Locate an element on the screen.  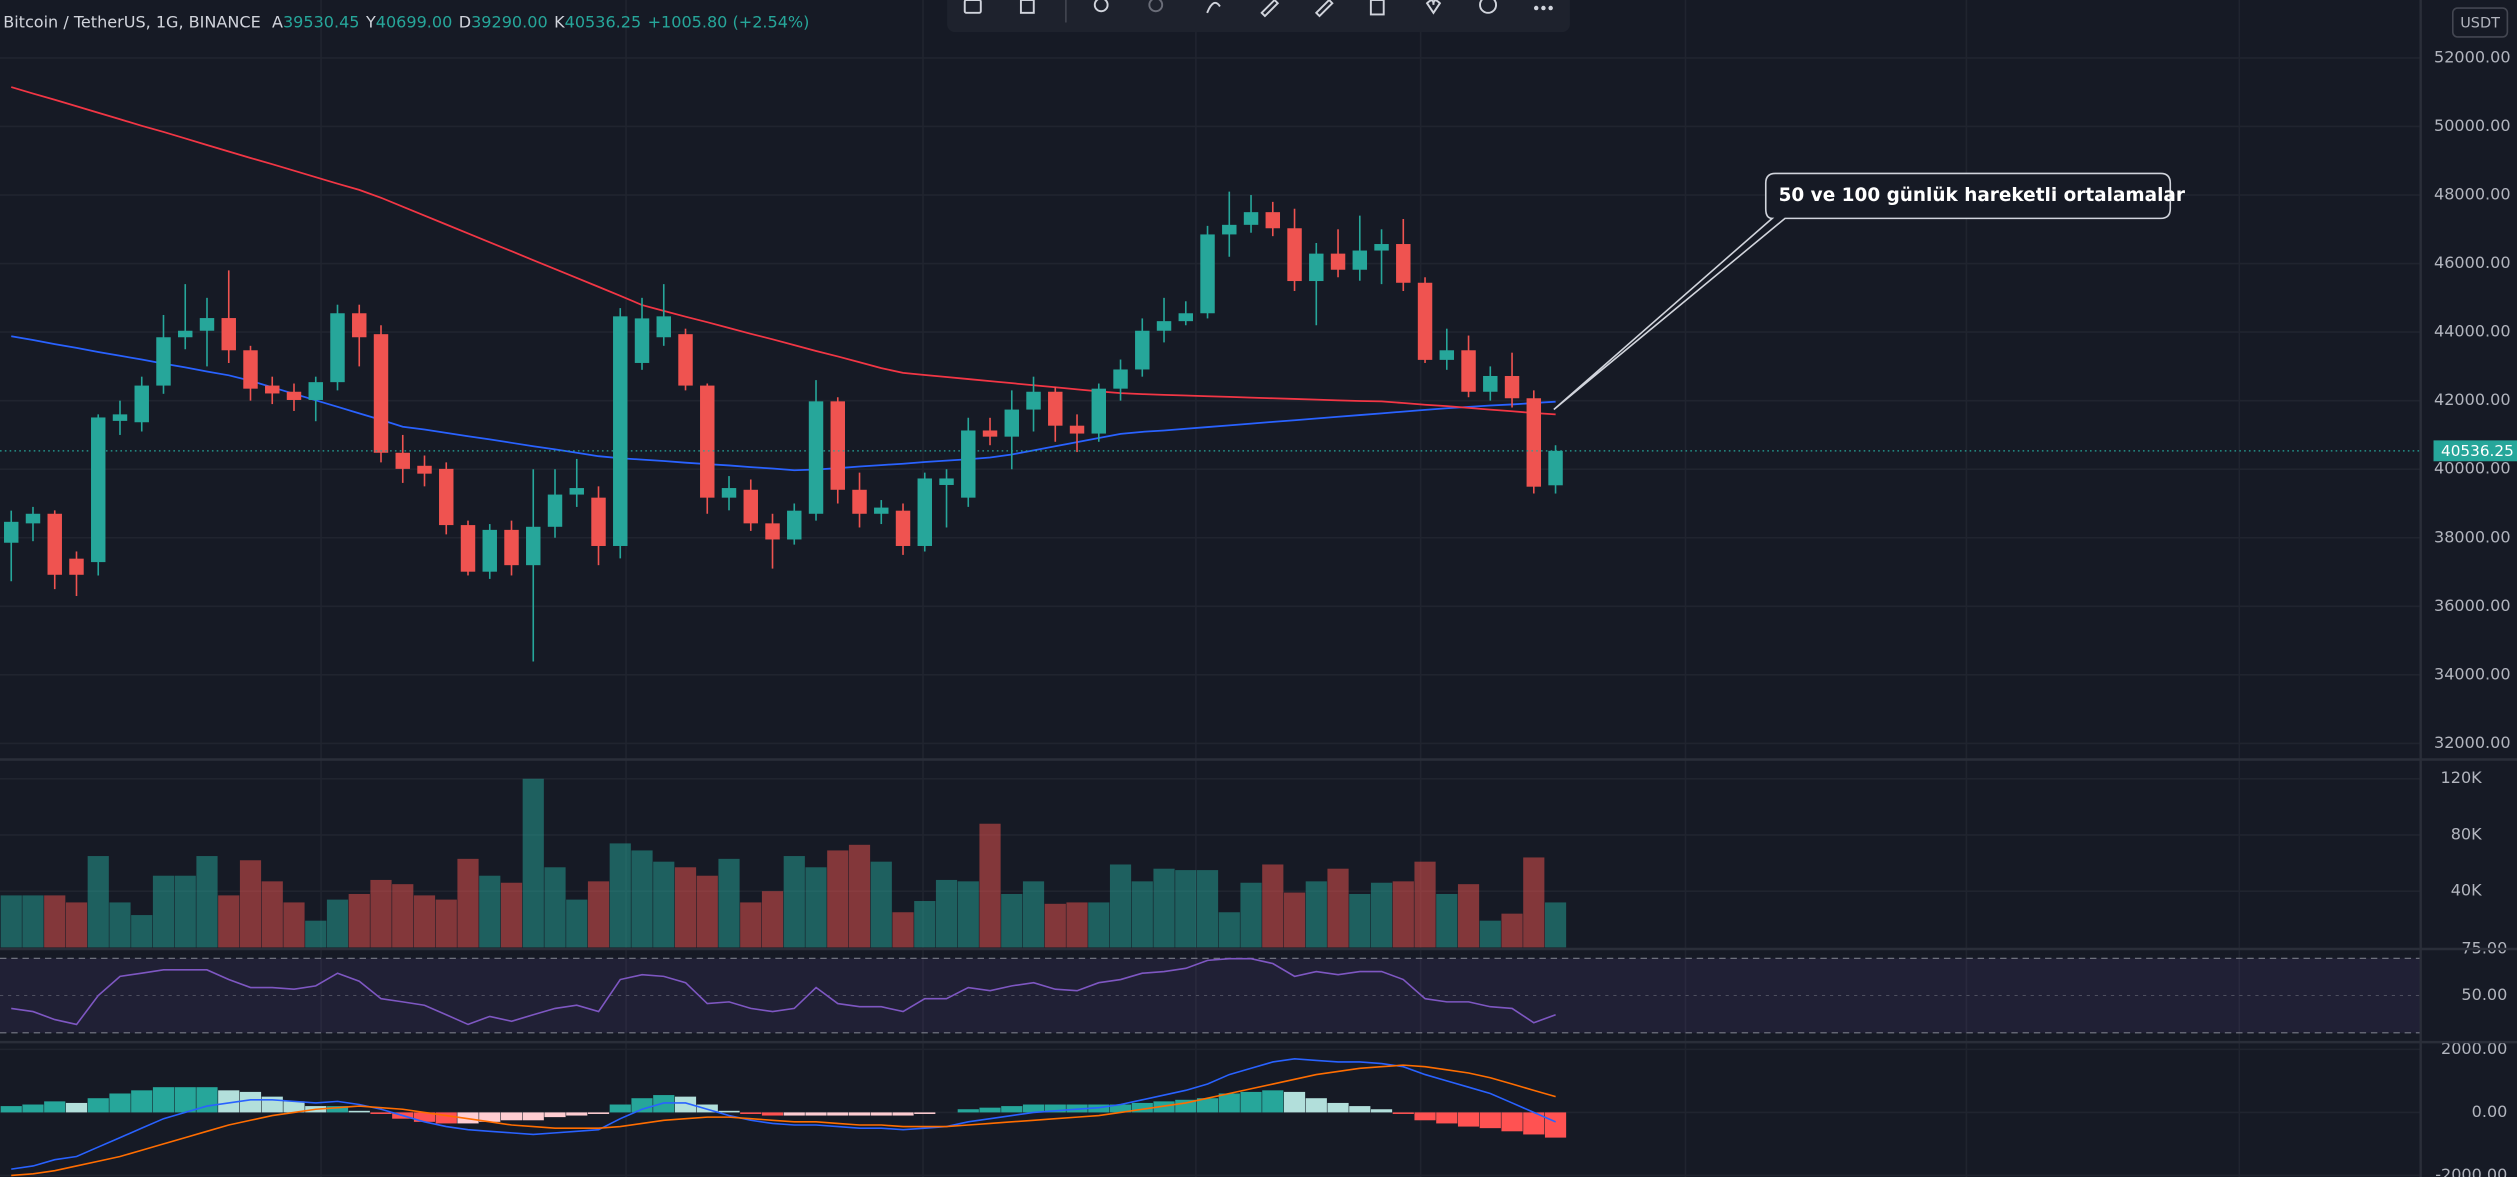
currency-label: USDT is located at coordinates (2480, 23).